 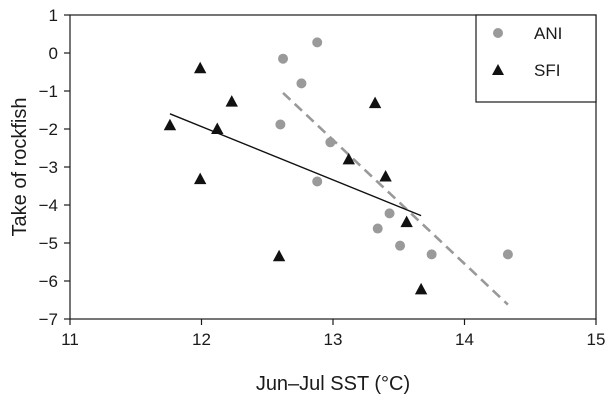 What do you see at coordinates (70, 339) in the screenshot?
I see `x-tick-label: 11` at bounding box center [70, 339].